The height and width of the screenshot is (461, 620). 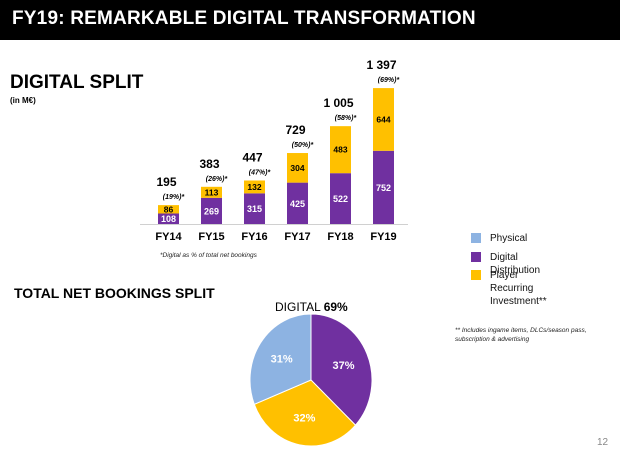 I want to click on legend-item-digital-distribution: Digital Distribution, so click(x=505, y=264).